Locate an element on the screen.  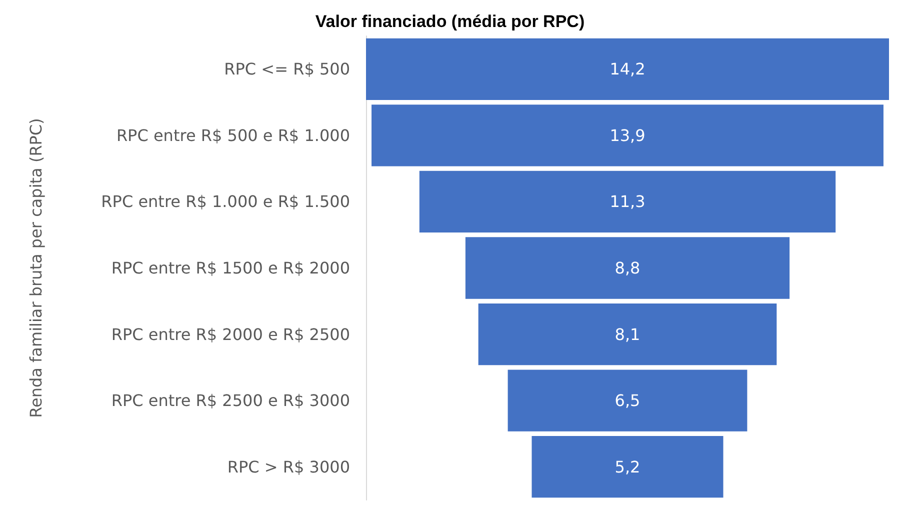
category-label: RPC entre R$ 1500 e R$ 2000 is located at coordinates (230, 268).